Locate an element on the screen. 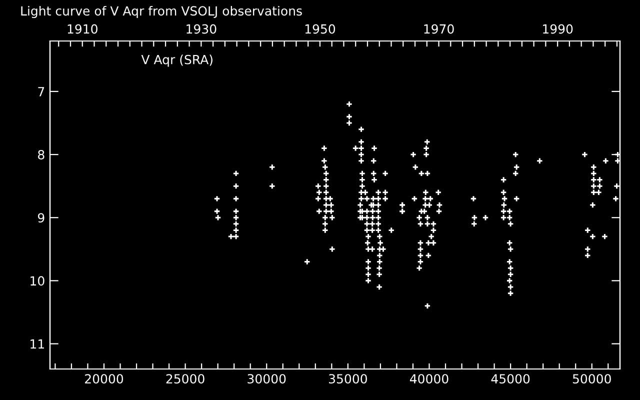 This screenshot has height=400, width=640. x-tick-label: 45000 is located at coordinates (510, 379).